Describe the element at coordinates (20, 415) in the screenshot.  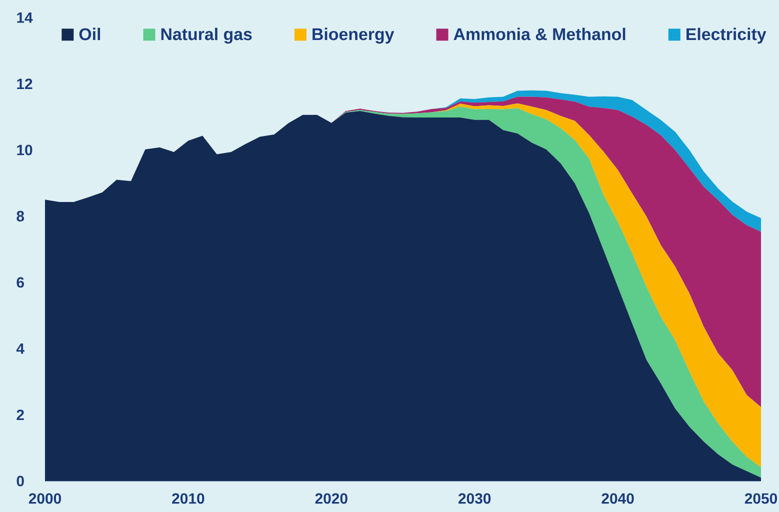
I see `y-tick-label: 2` at that location.